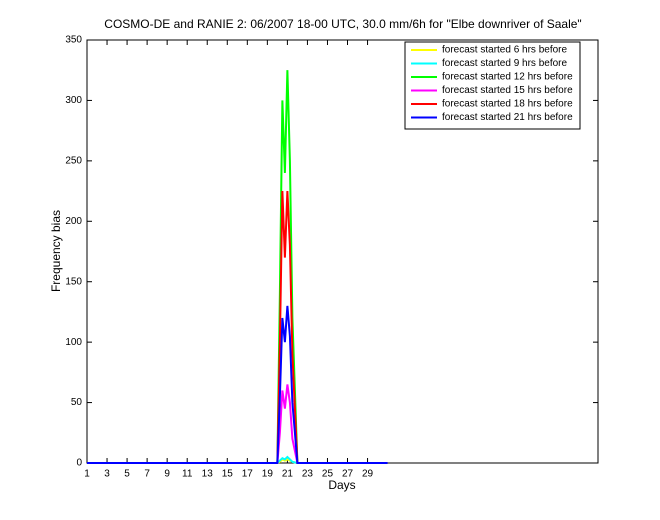  I want to click on x-tick-label: 15, so click(228, 474).